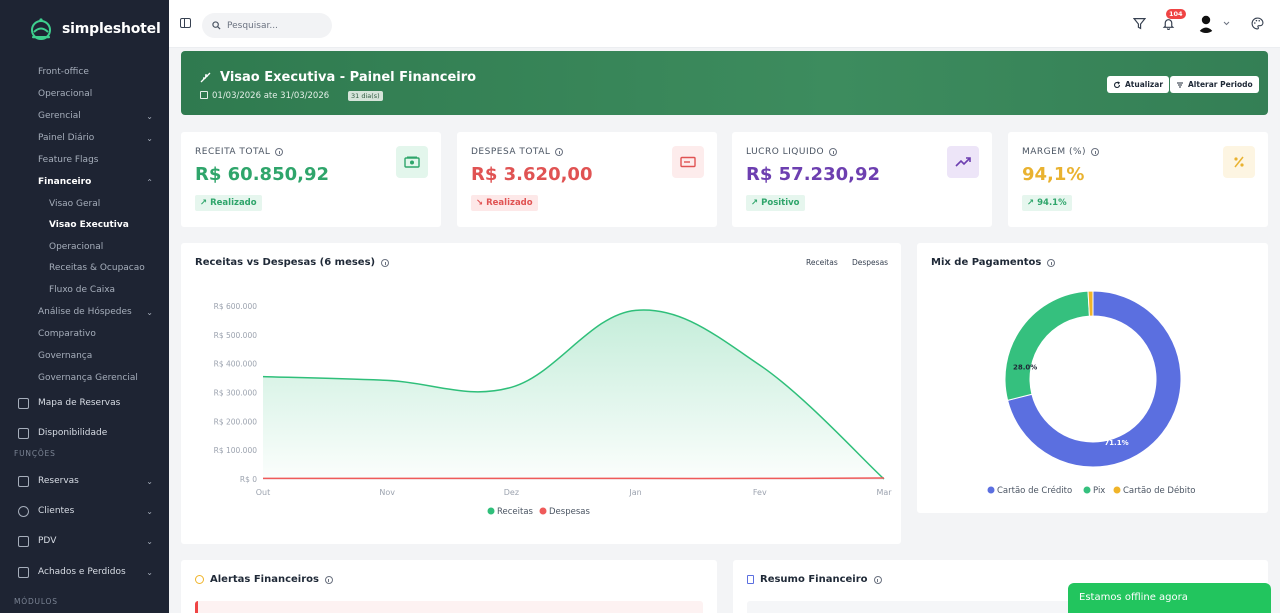 This screenshot has height=613, width=1280. Describe the element at coordinates (262, 174) in the screenshot. I see `kpi-value: R$ 60.850,92` at that location.